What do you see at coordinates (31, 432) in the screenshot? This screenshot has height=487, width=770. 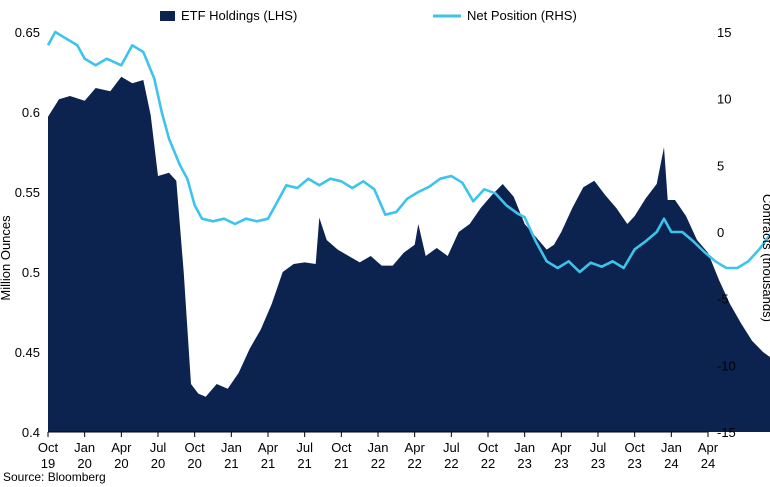 I see `y-left-tick-label: 0.4` at bounding box center [31, 432].